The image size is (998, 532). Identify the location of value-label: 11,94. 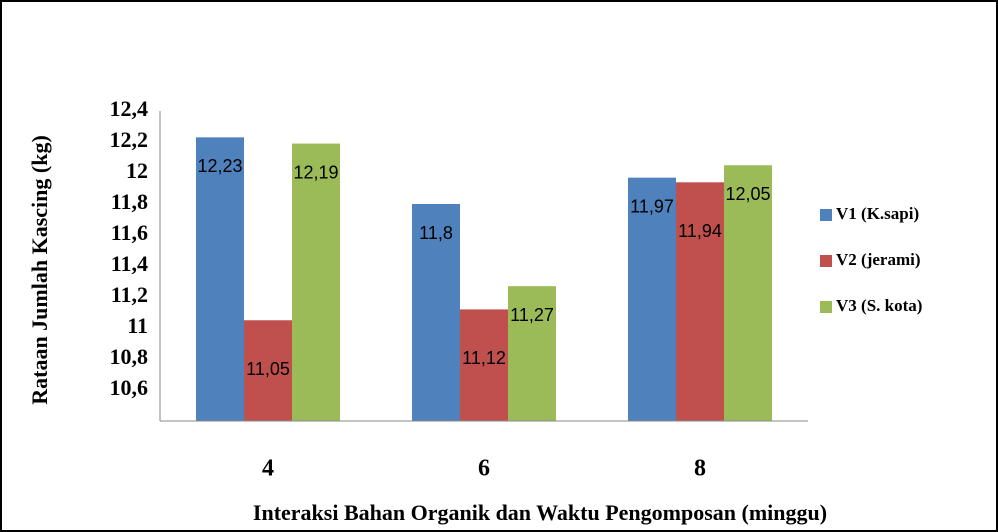
(700, 231).